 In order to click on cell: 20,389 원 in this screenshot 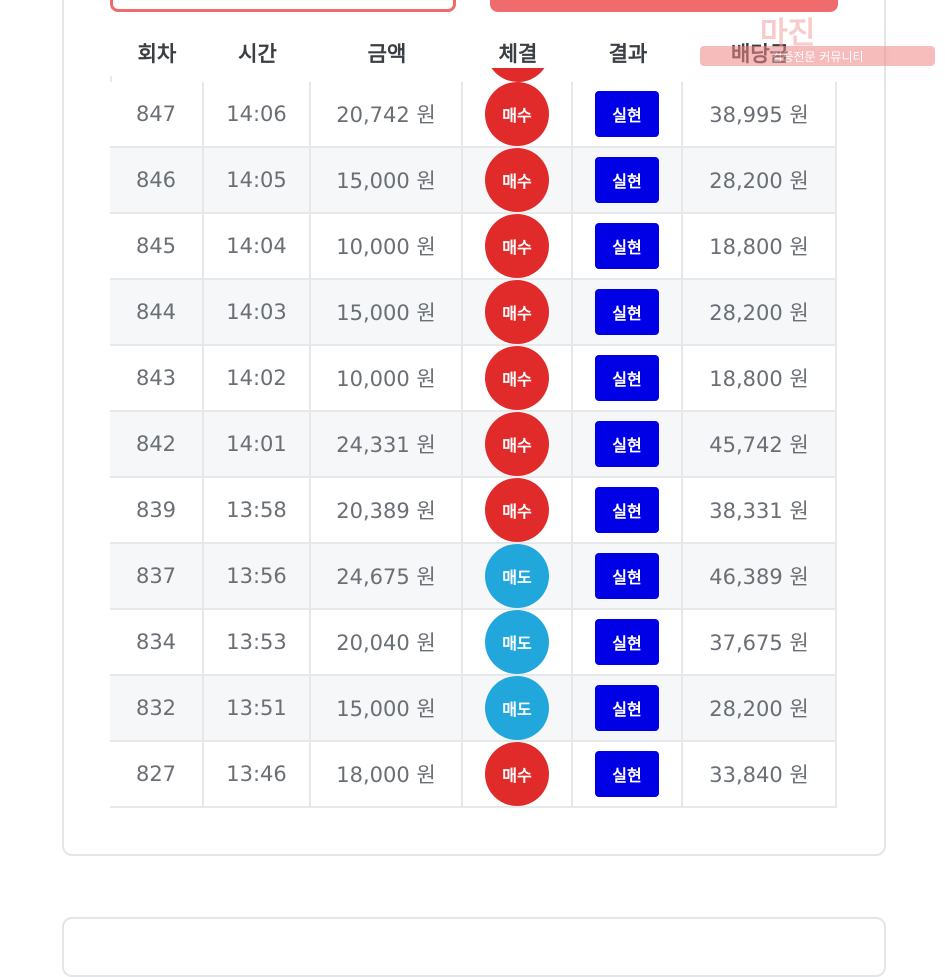, I will do `click(387, 511)`.